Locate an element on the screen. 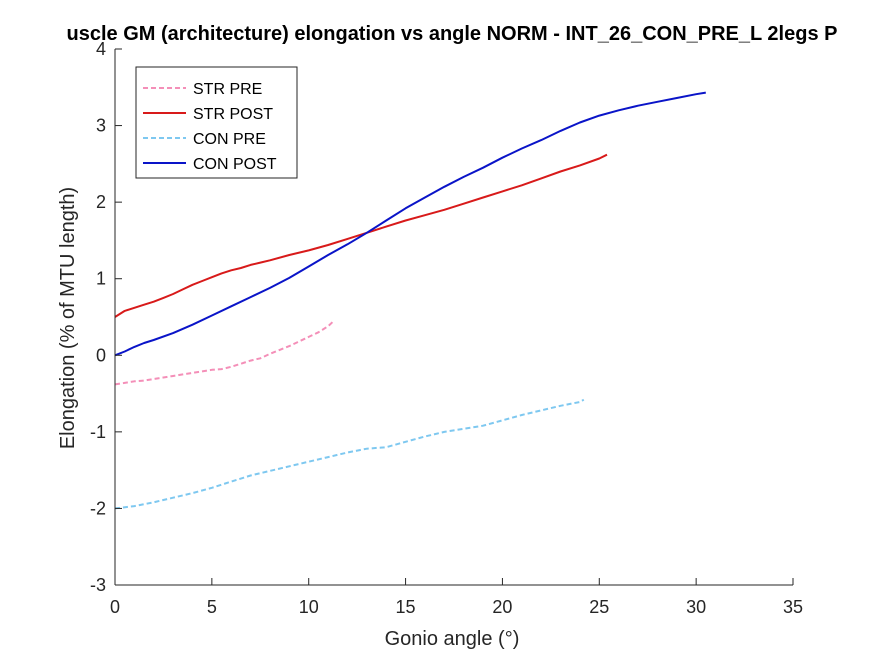 This screenshot has height=656, width=875. y-tick-label: -2 is located at coordinates (98, 508).